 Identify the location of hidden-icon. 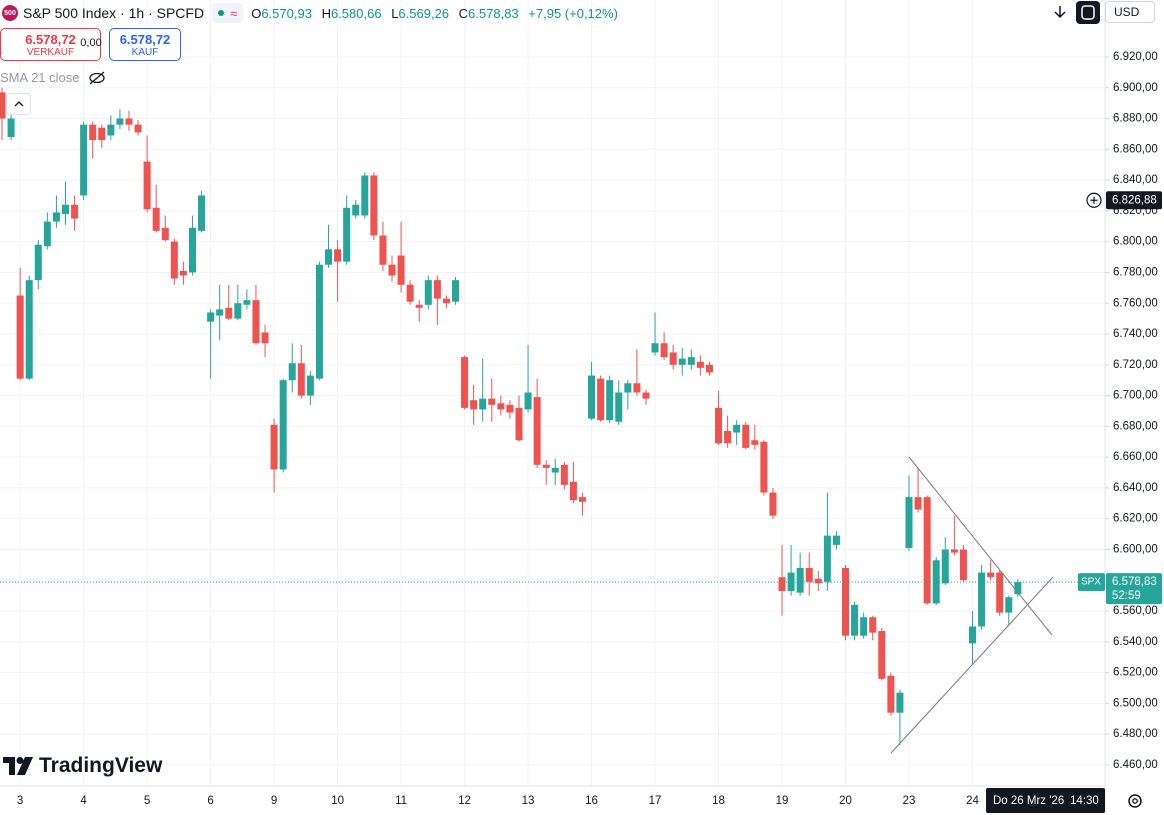
(97, 78).